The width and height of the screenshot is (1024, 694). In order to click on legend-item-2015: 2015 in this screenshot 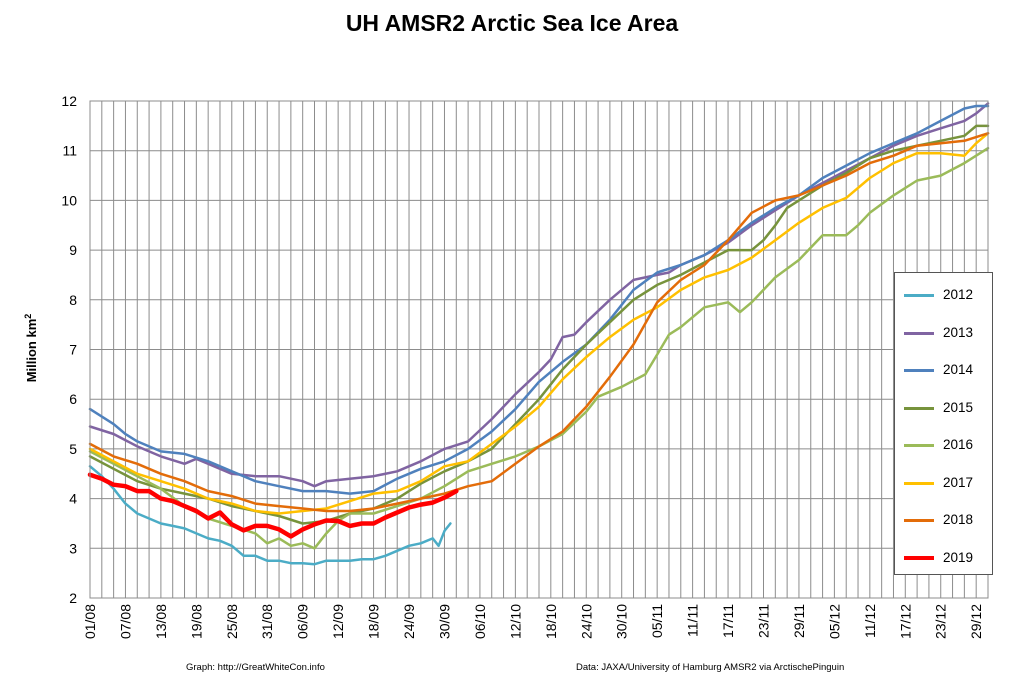, I will do `click(944, 408)`.